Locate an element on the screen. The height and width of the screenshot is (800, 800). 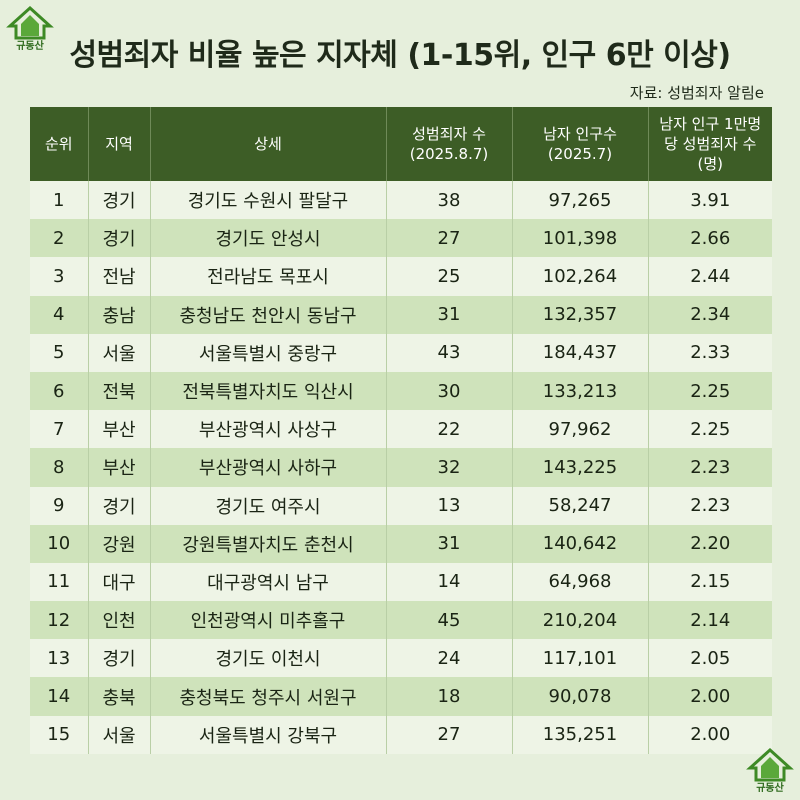
cell-male-population: 140,642 is located at coordinates (580, 543).